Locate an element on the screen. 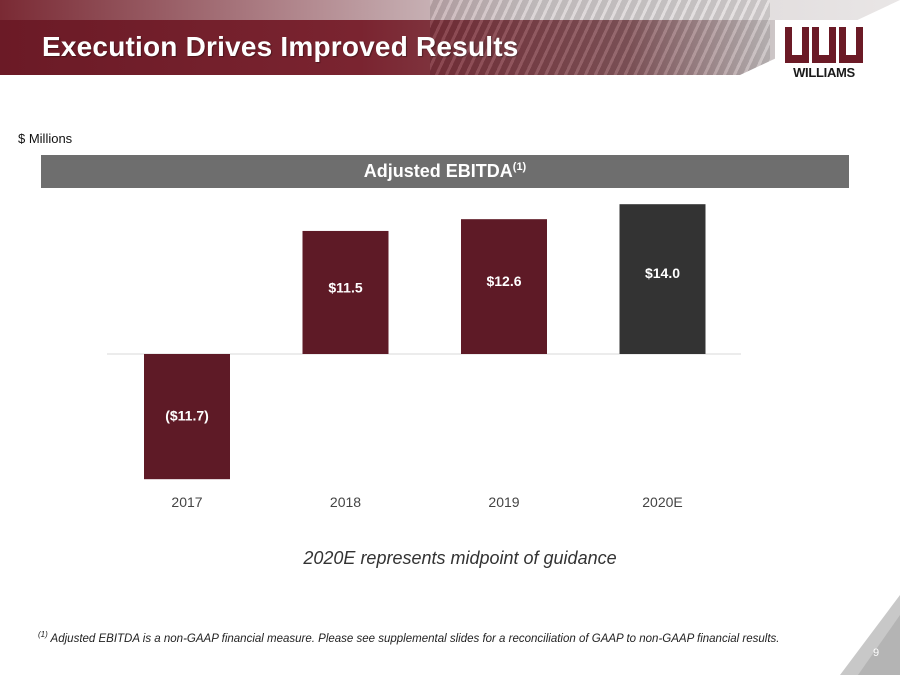 This screenshot has height=675, width=900. data-label-2017: ($11.7) is located at coordinates (187, 415).